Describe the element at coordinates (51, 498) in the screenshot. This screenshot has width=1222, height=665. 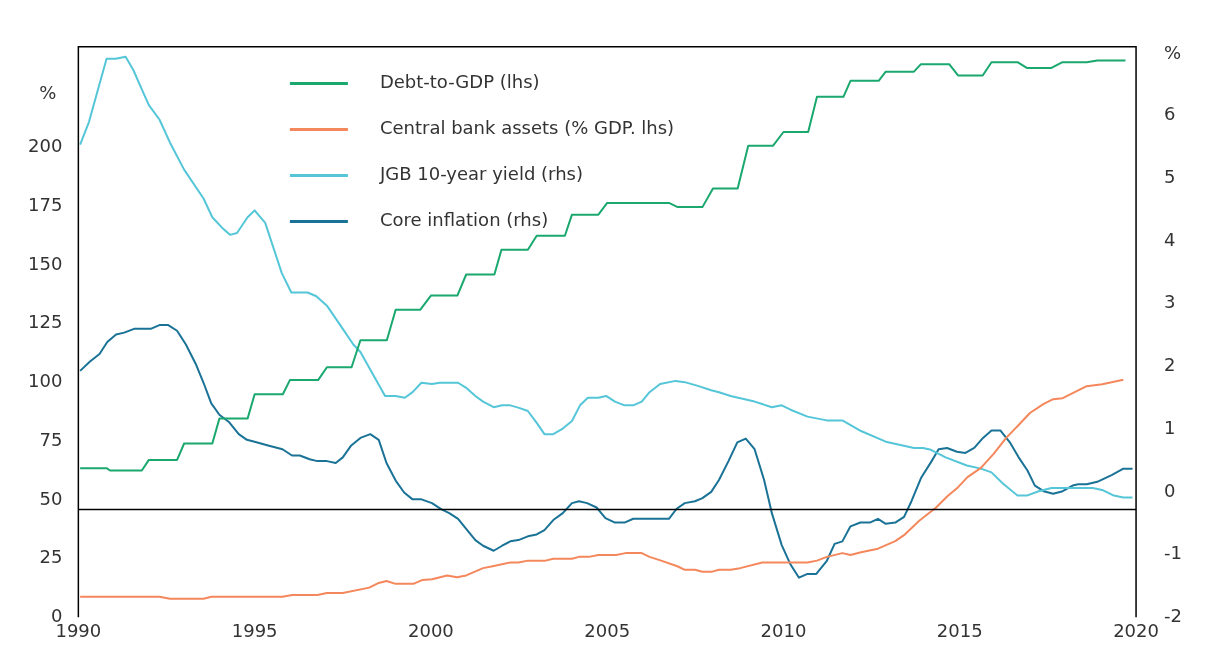
I see `y-tick-label: 50` at that location.